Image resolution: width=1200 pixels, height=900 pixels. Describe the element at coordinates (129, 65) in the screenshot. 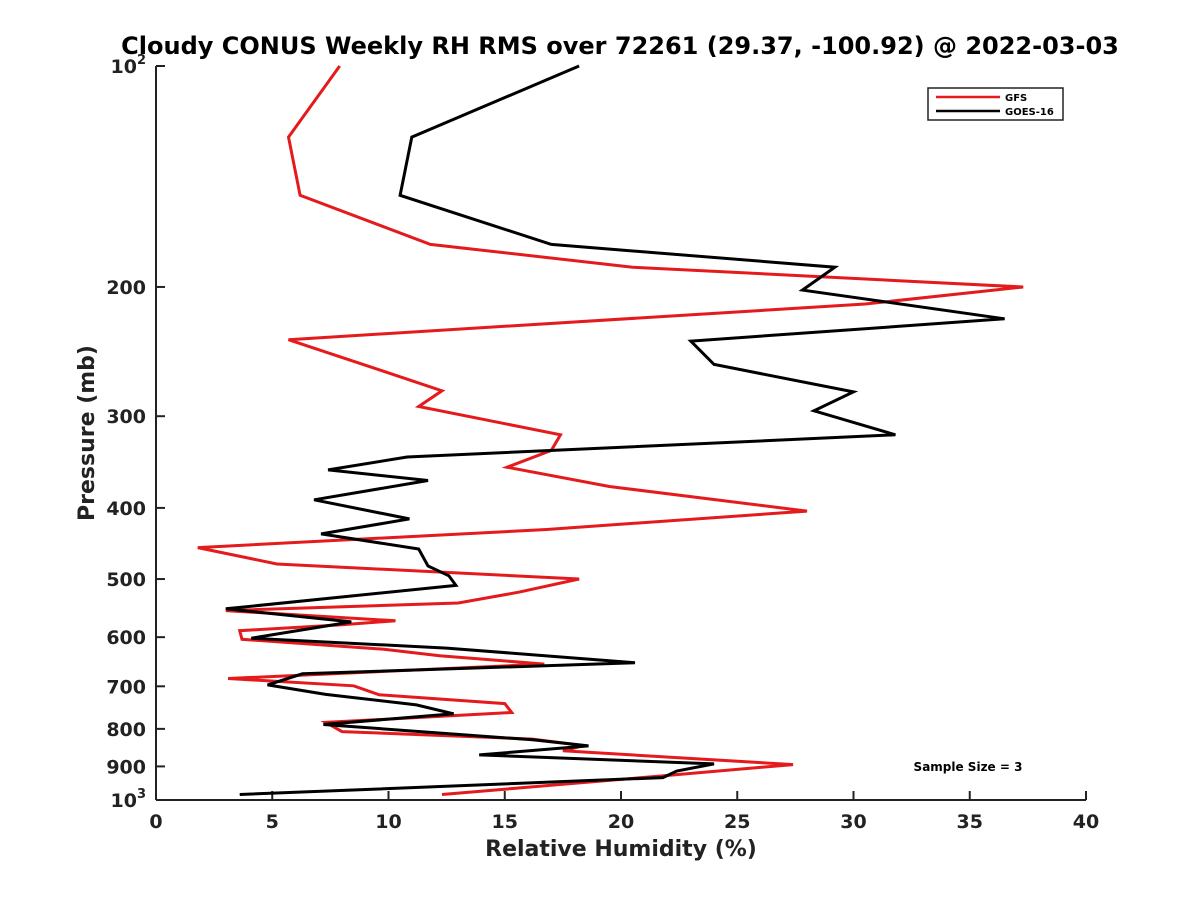

I see `y-tick-label: 10²` at that location.